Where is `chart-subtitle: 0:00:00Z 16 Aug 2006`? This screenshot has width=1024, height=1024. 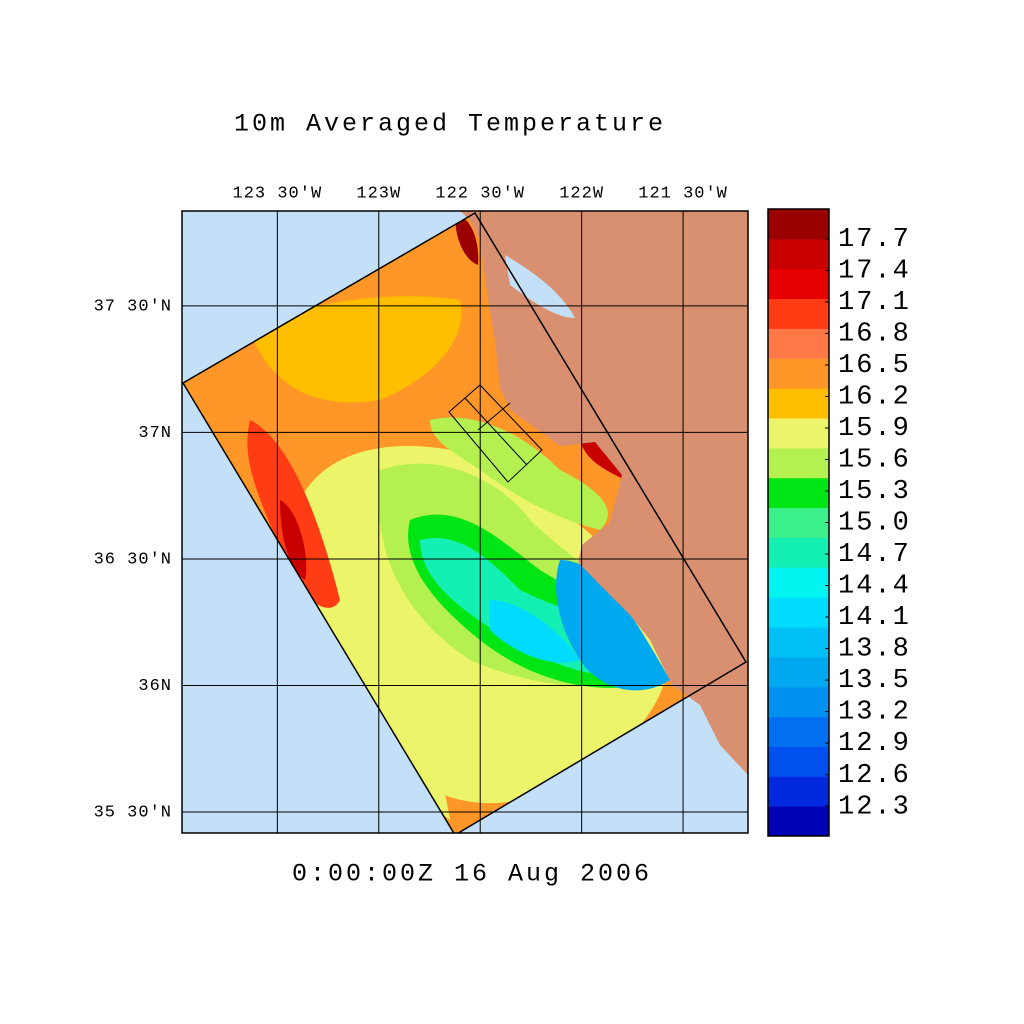
chart-subtitle: 0:00:00Z 16 Aug 2006 is located at coordinates (472, 874).